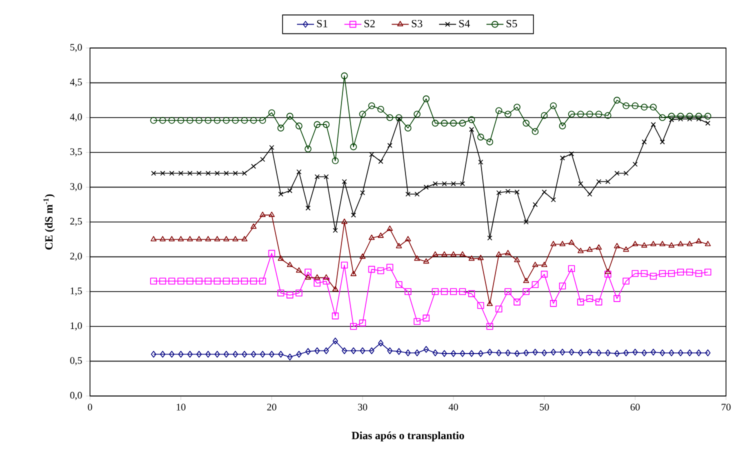  Describe the element at coordinates (76, 82) in the screenshot. I see `y-tick-label: 4,5` at that location.